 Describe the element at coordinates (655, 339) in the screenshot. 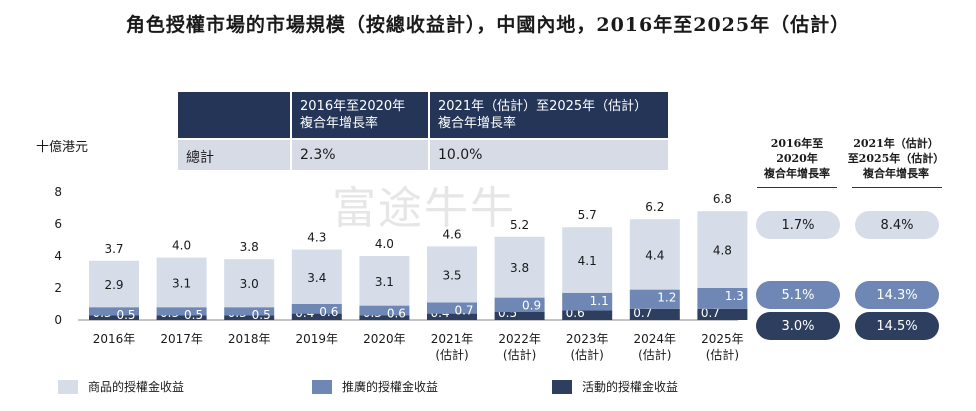

I see `x-tick-label: 2024年` at that location.